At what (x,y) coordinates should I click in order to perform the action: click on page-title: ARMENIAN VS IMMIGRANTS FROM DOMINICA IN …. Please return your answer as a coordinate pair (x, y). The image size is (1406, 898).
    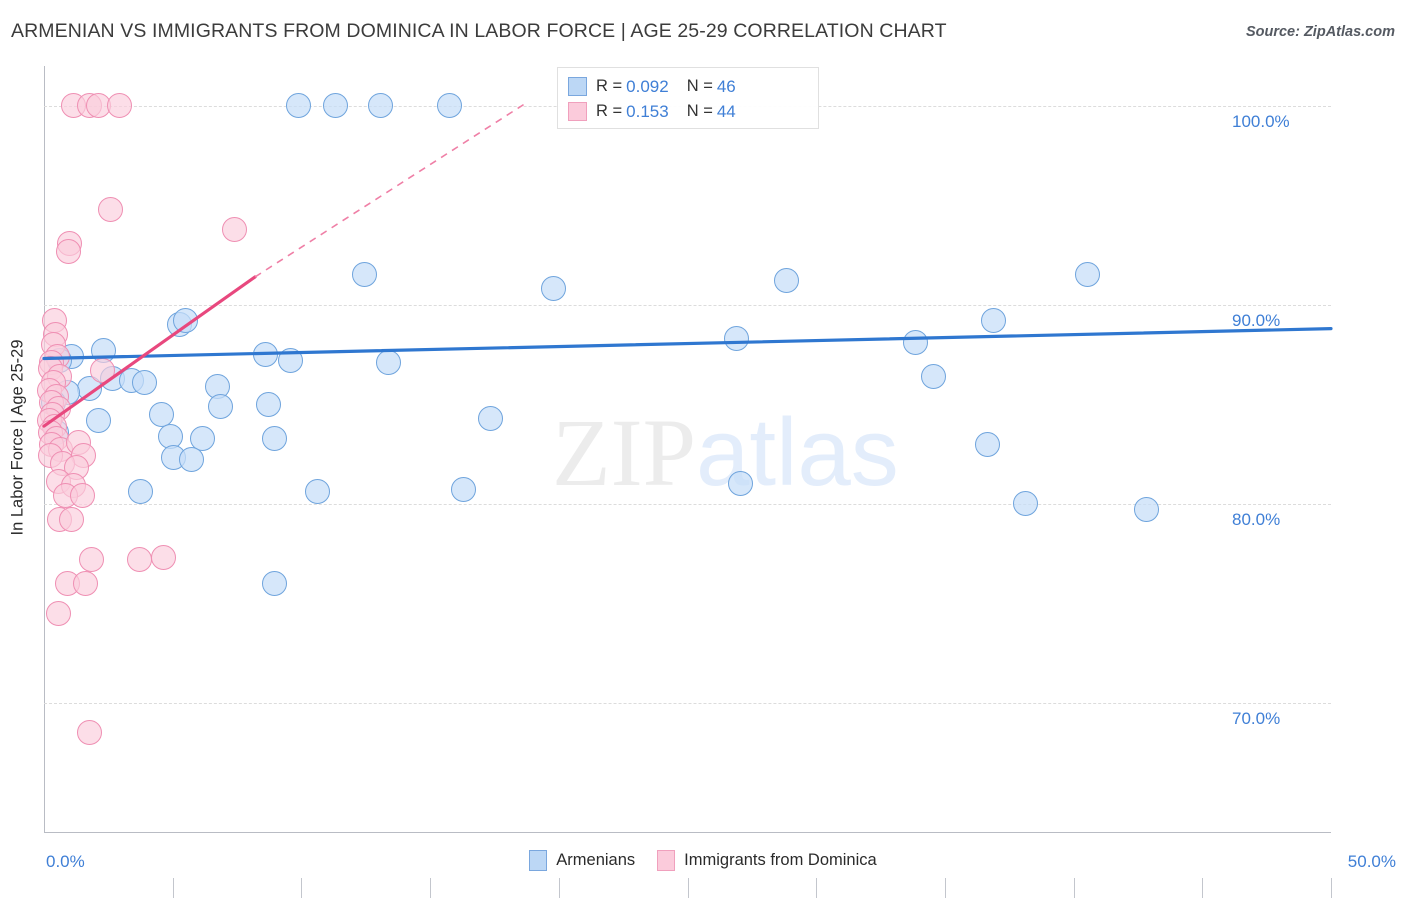
    Looking at the image, I should click on (479, 31).